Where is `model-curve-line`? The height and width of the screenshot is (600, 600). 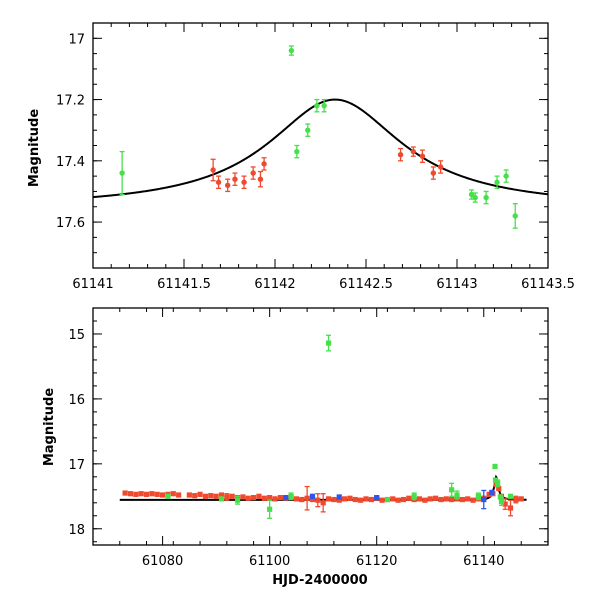 model-curve-line is located at coordinates (320, 148).